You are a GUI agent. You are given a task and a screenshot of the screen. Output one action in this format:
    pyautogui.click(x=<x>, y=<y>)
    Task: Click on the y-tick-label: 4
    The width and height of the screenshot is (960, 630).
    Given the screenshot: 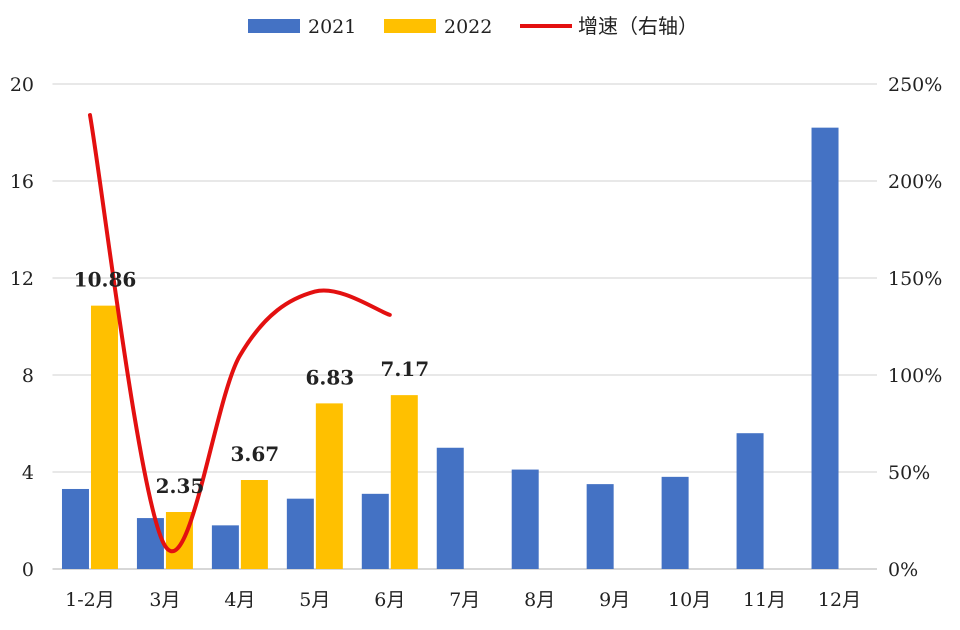 What is the action you would take?
    pyautogui.click(x=28, y=473)
    